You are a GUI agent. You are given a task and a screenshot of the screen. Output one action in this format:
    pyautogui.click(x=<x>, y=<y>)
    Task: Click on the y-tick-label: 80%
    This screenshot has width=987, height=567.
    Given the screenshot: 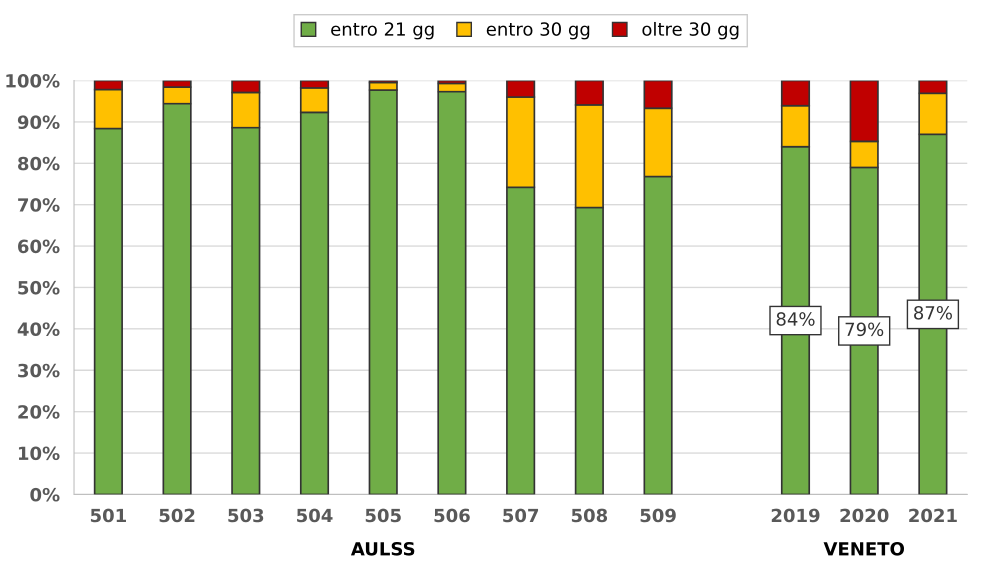 What is the action you would take?
    pyautogui.click(x=39, y=163)
    